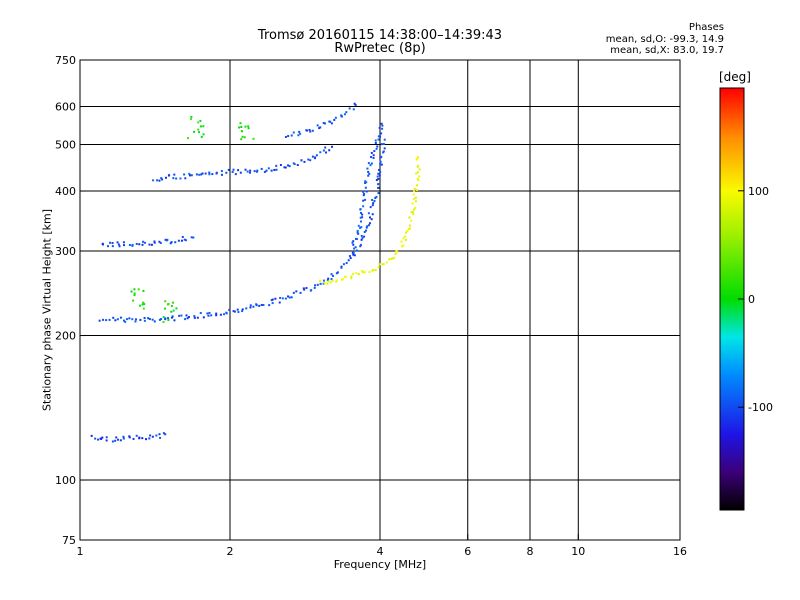 This screenshot has width=800, height=600. What do you see at coordinates (751, 299) in the screenshot?
I see `colorbar-tick-label: 0` at bounding box center [751, 299].